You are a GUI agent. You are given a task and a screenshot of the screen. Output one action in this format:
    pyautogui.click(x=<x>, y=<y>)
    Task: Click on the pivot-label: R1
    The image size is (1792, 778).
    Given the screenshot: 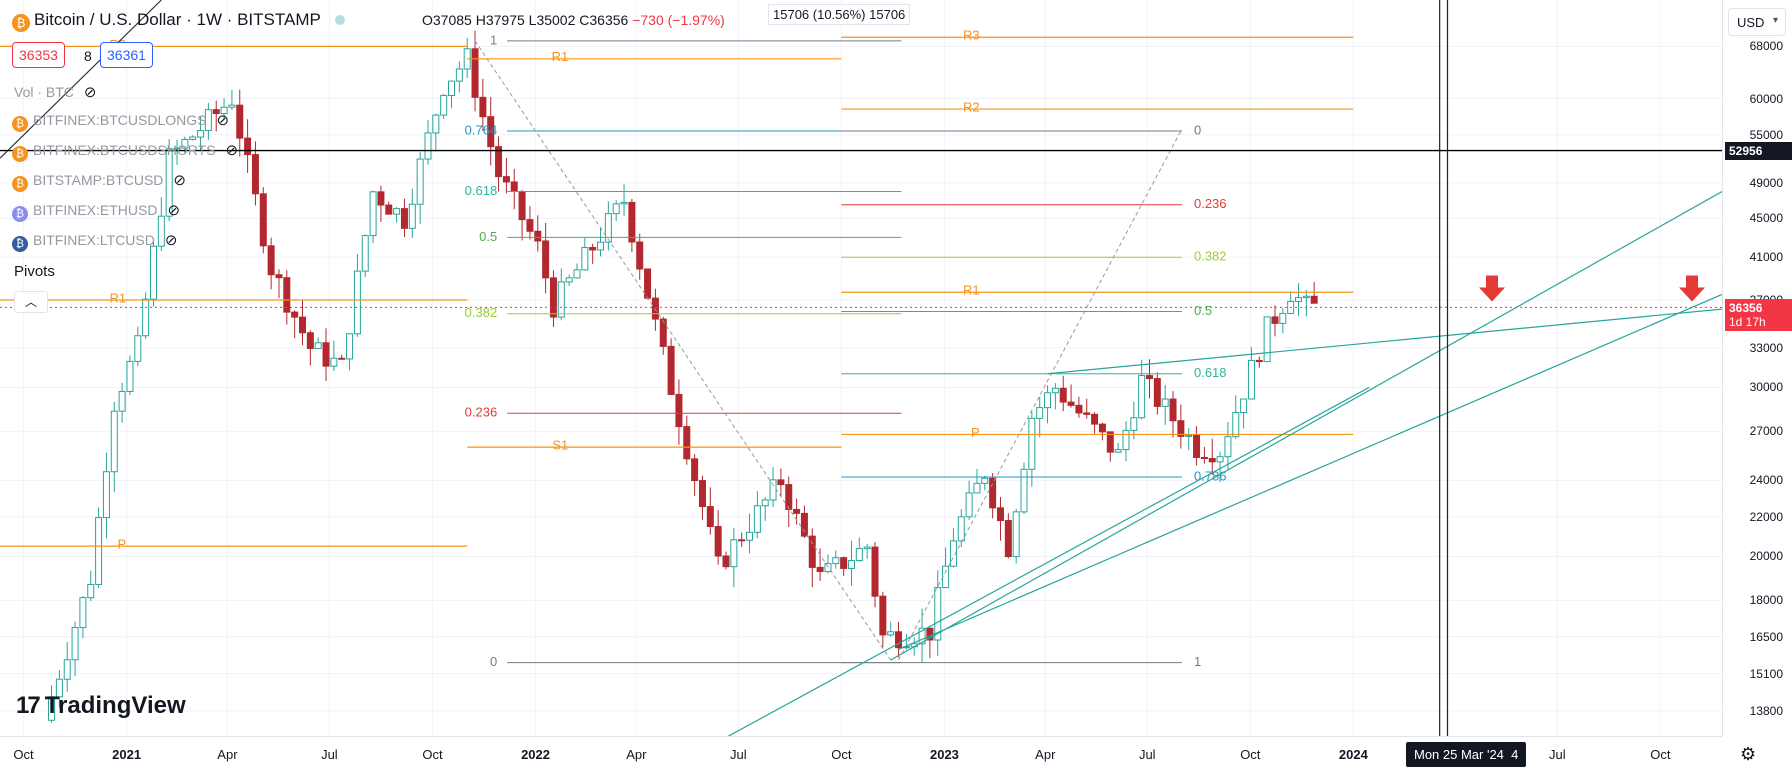 What is the action you would take?
    pyautogui.click(x=971, y=290)
    